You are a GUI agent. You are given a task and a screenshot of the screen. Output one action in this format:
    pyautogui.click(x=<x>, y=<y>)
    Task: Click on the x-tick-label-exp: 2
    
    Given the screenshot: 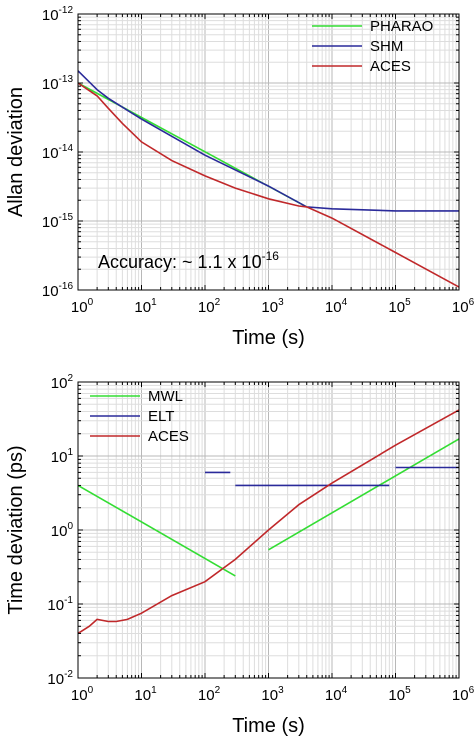 What is the action you would take?
    pyautogui.click(x=218, y=690)
    